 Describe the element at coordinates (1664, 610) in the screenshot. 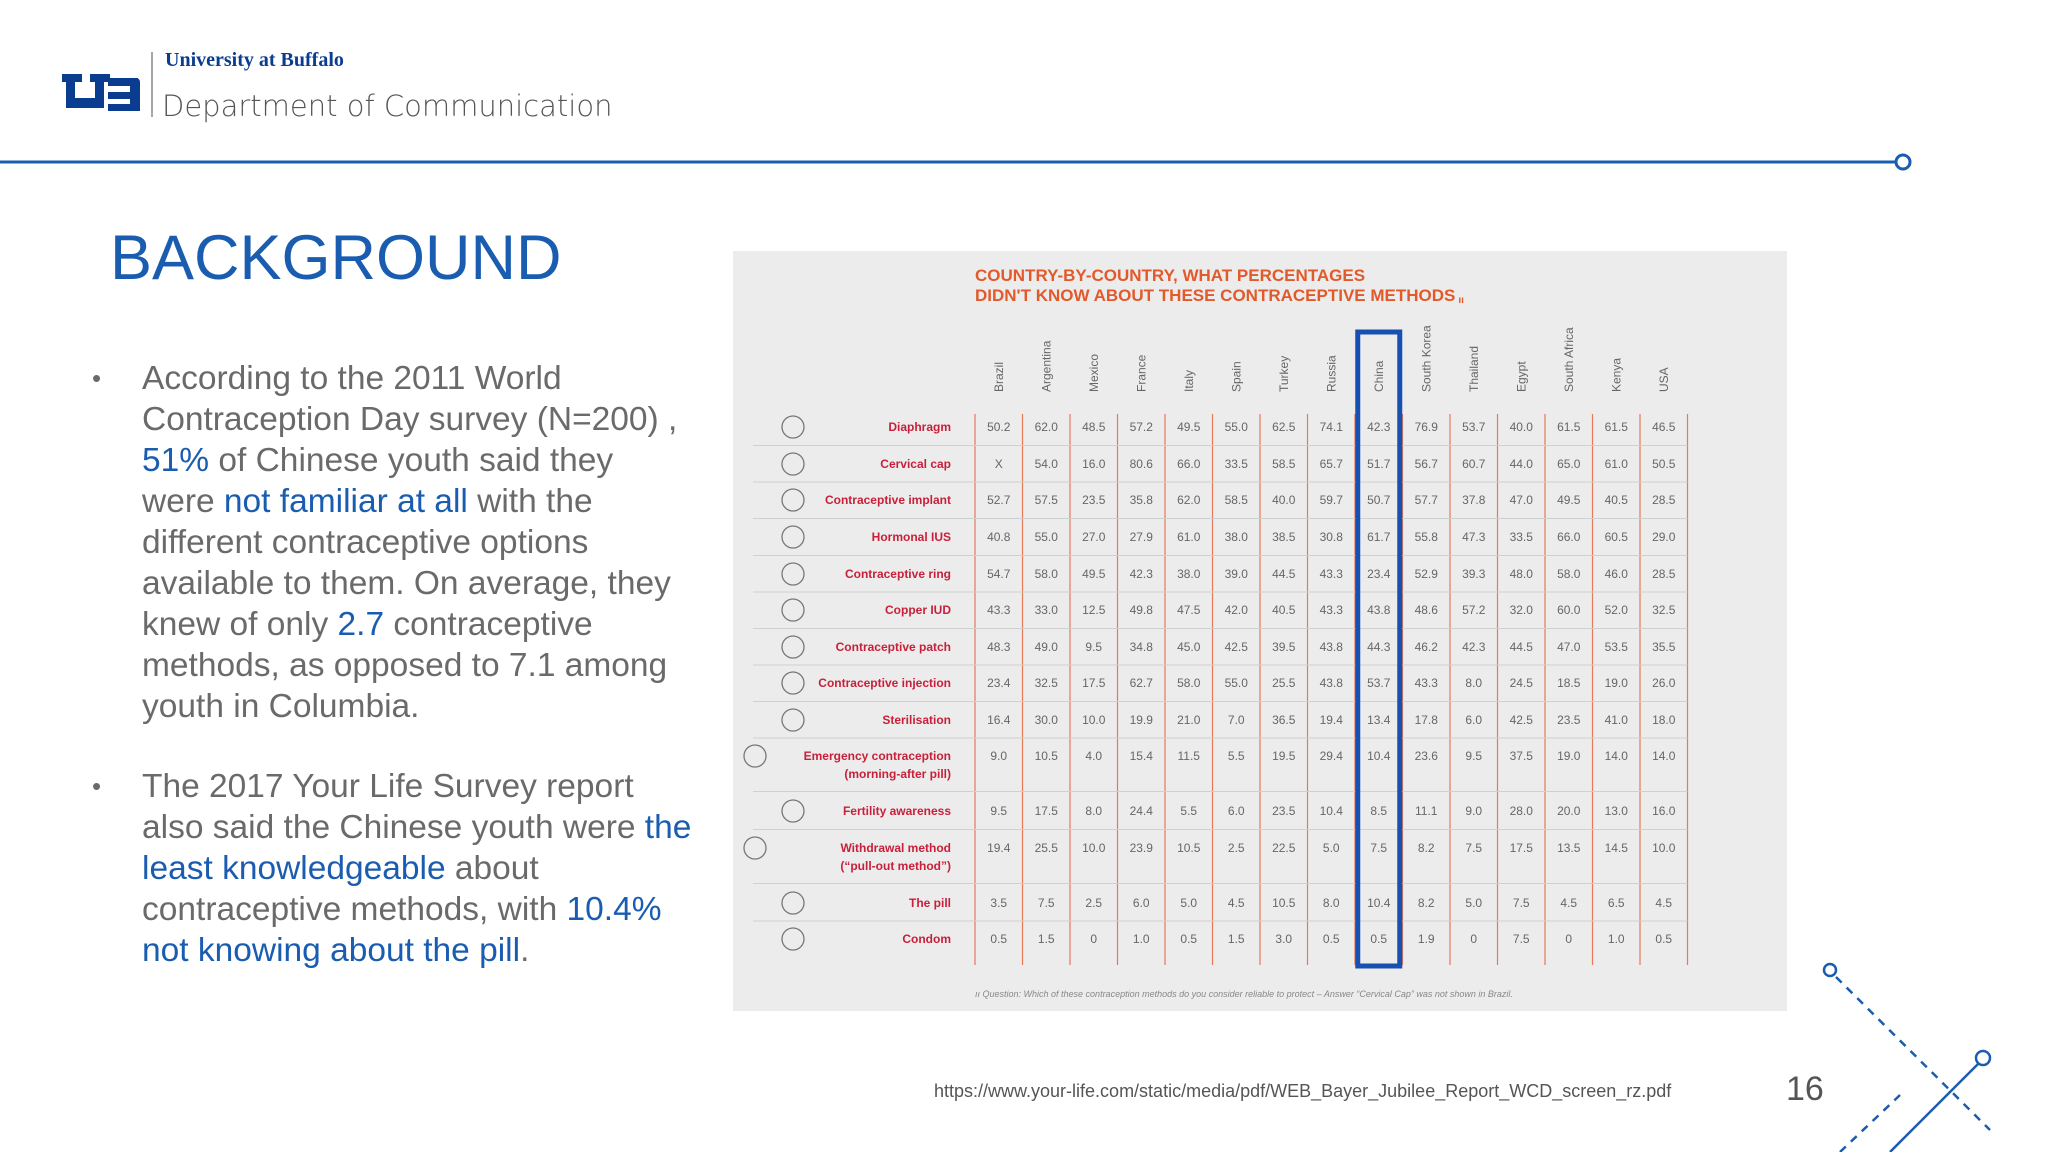

I see `table-cell: 32.5` at that location.